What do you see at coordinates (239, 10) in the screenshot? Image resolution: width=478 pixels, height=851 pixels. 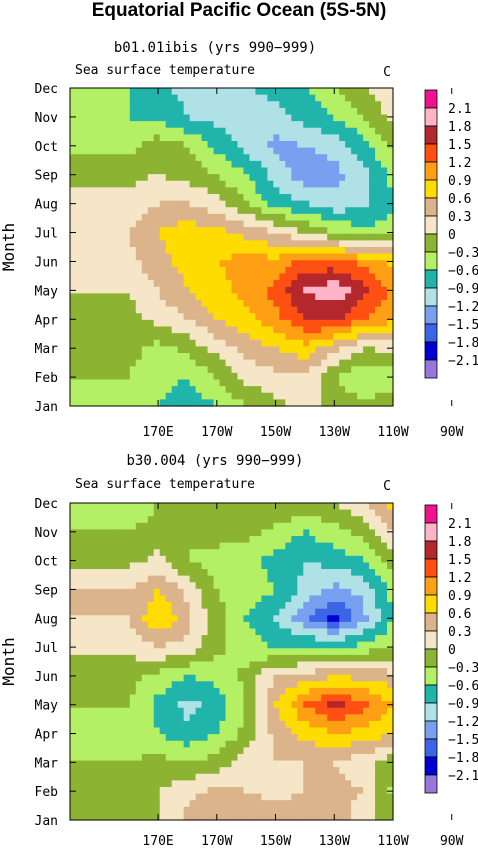 I see `figure-title: Equatorial Pacific Ocean (5S-5N)` at bounding box center [239, 10].